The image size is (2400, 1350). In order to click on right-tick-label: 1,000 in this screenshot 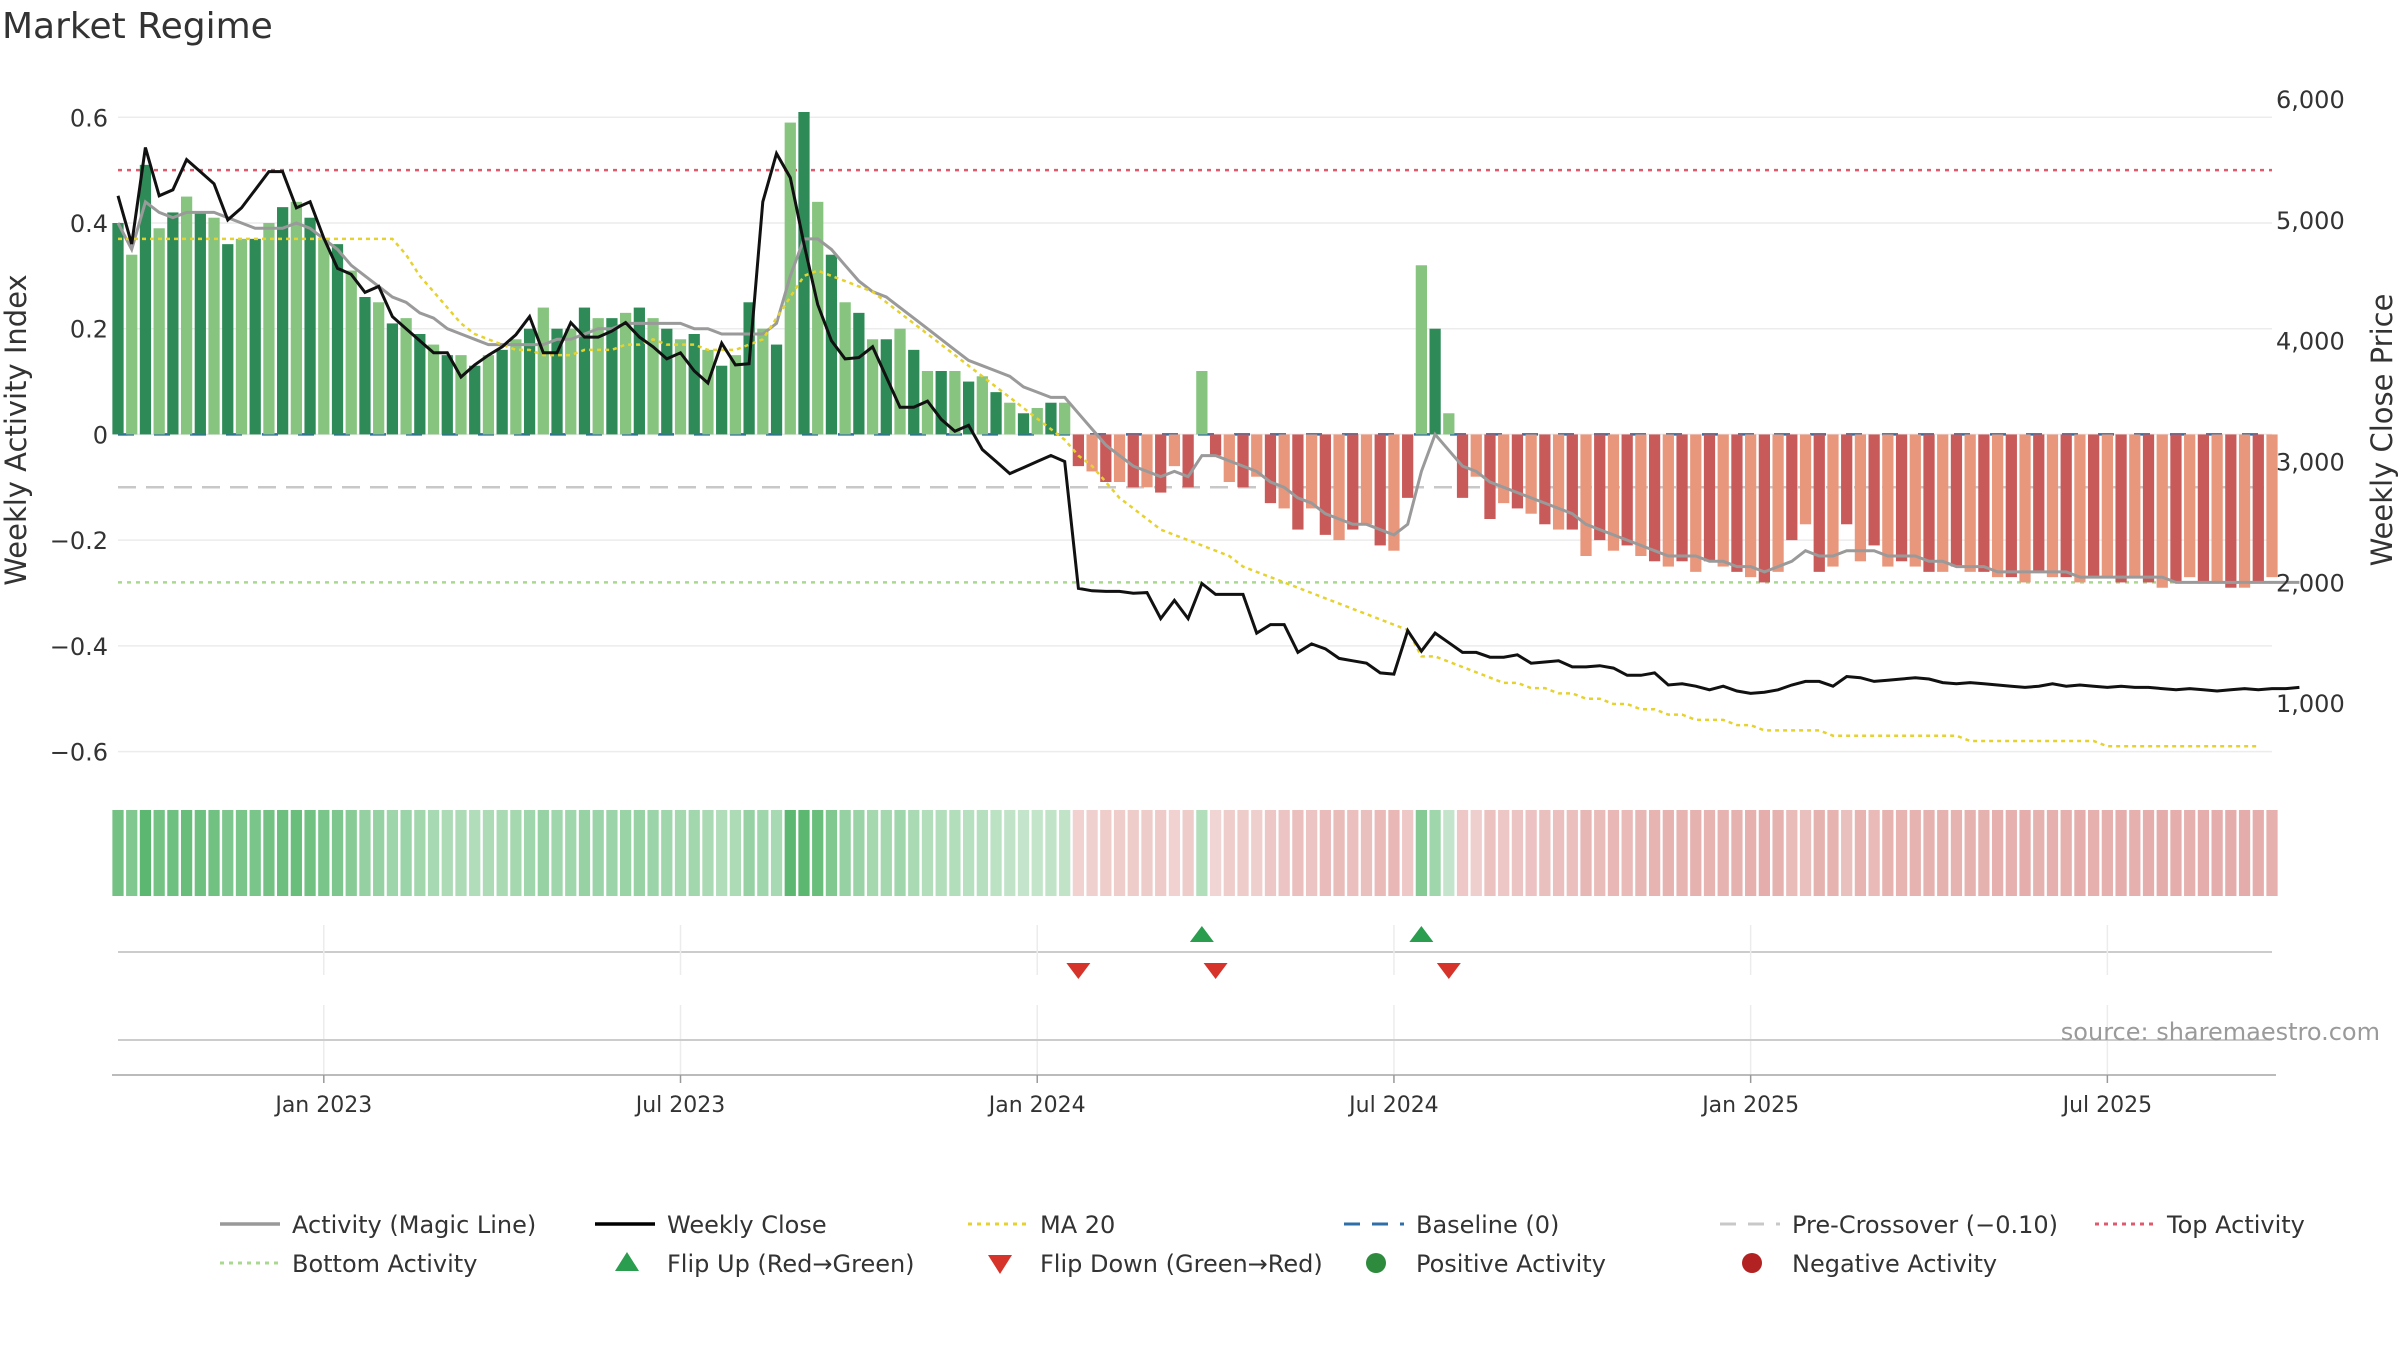, I will do `click(2310, 704)`.